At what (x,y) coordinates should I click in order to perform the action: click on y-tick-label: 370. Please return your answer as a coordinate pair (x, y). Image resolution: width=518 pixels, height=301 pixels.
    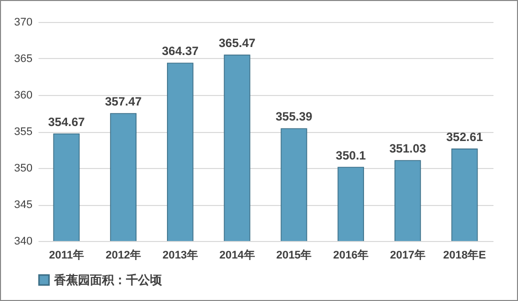
    Looking at the image, I should click on (23, 22).